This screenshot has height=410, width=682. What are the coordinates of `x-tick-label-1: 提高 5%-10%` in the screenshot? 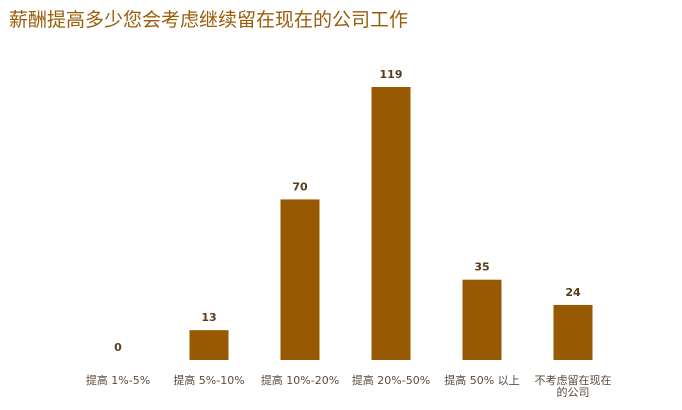 It's located at (208, 380).